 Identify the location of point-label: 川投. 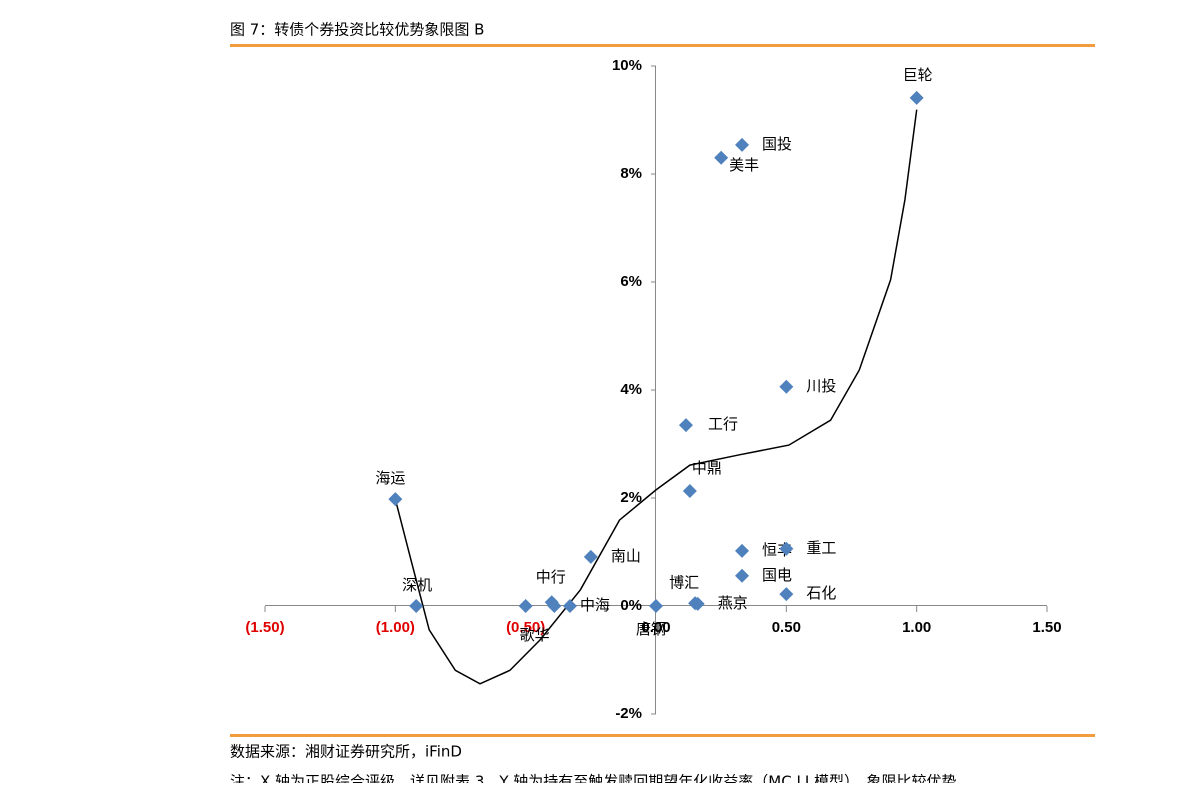
(821, 386).